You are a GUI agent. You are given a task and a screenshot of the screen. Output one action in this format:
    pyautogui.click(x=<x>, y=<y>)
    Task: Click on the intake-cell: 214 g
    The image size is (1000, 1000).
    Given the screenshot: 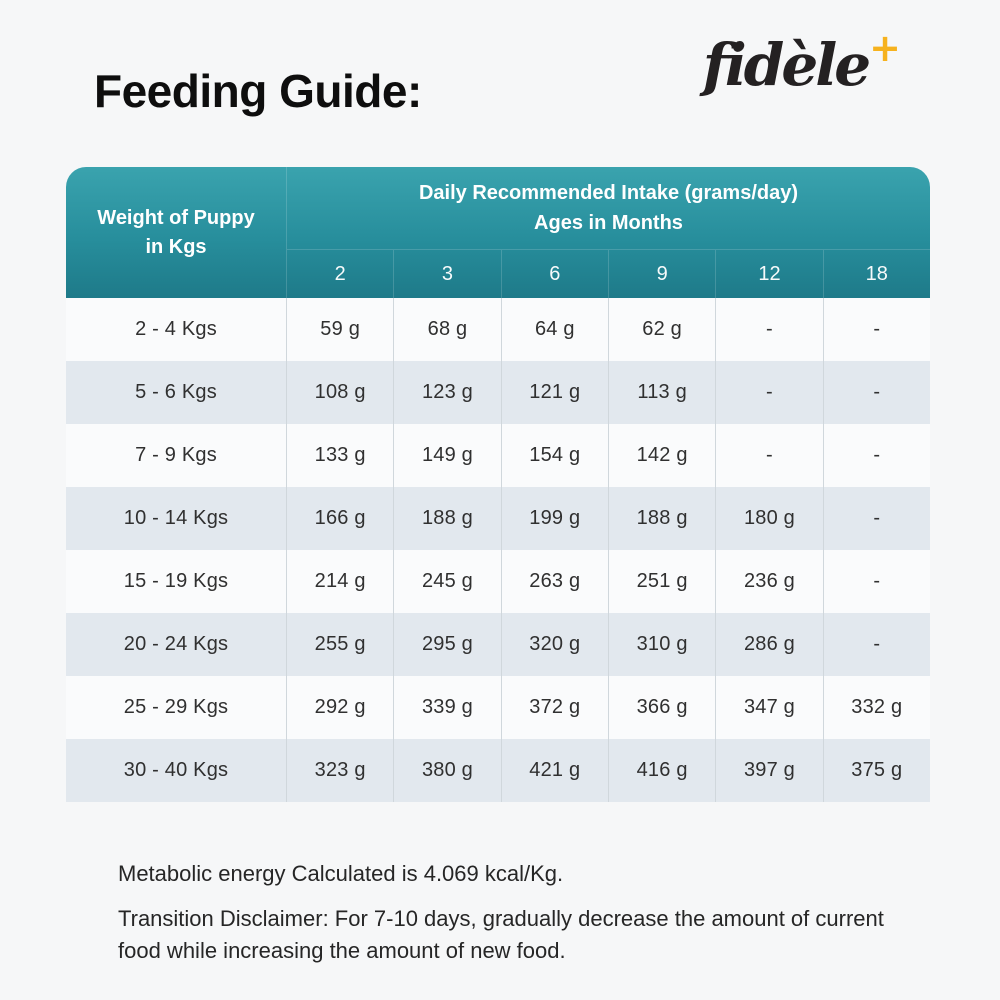 What is the action you would take?
    pyautogui.click(x=339, y=581)
    